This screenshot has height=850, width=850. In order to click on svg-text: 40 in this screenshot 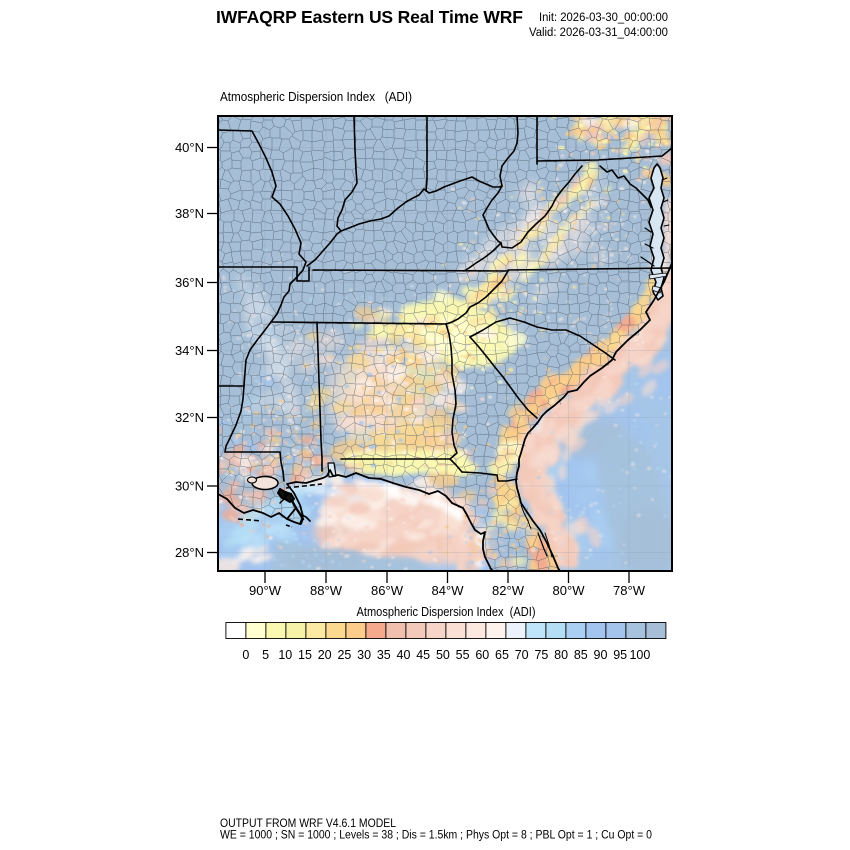, I will do `click(404, 655)`.